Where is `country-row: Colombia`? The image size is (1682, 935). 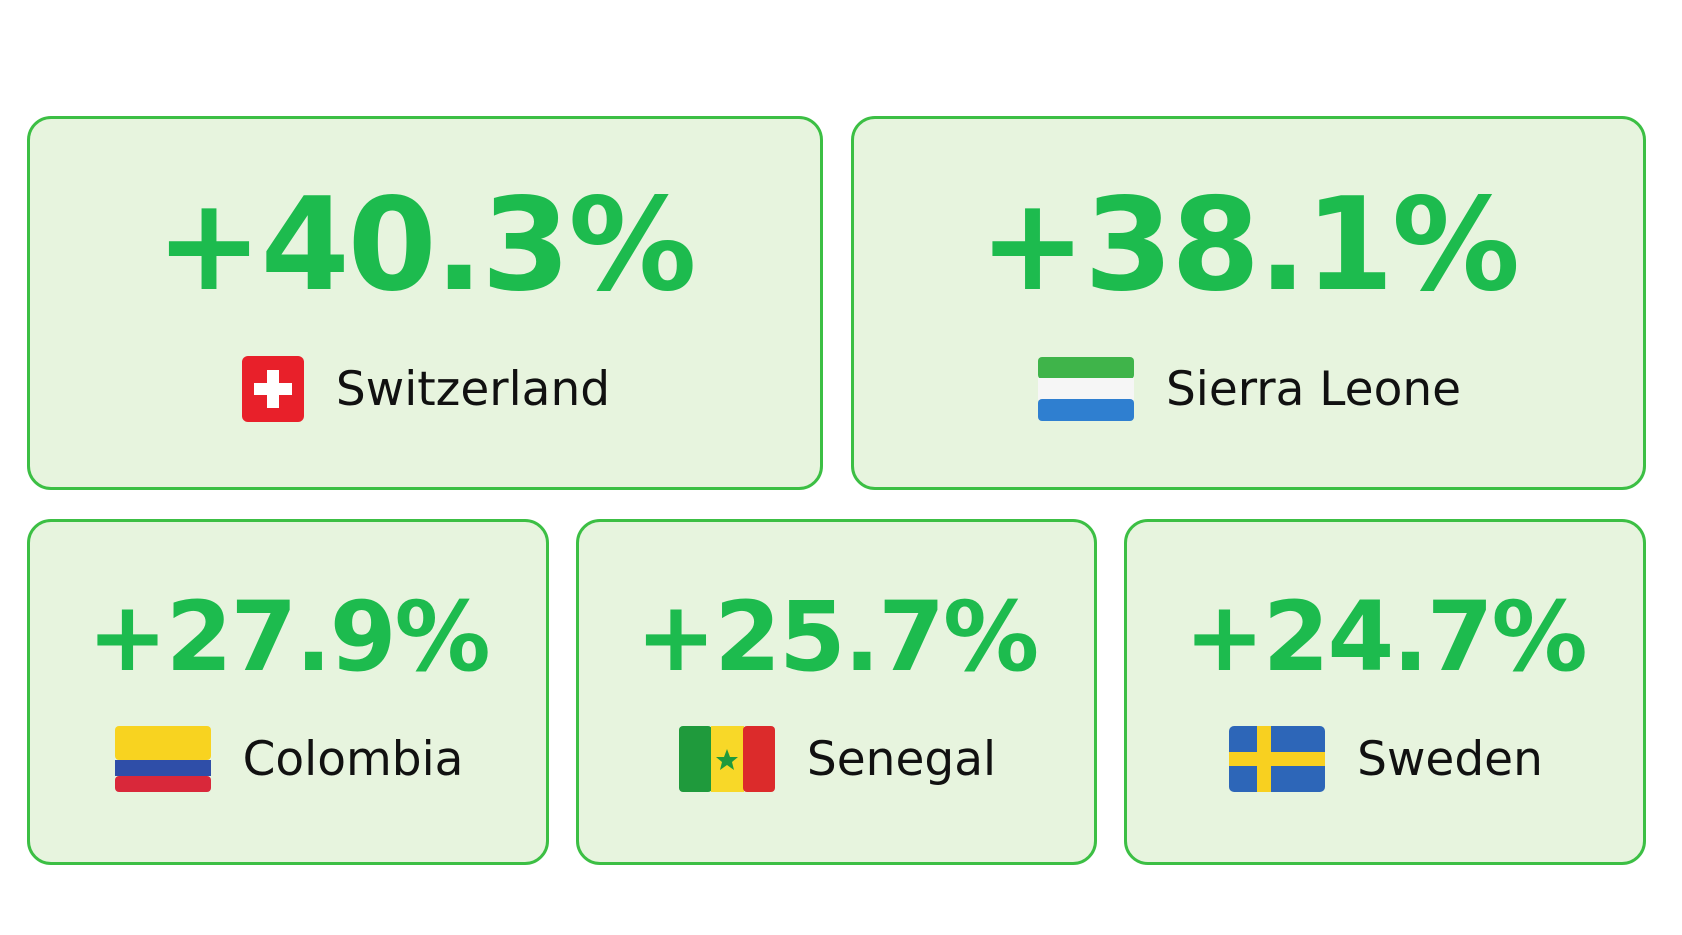
country-row: Colombia is located at coordinates (288, 759).